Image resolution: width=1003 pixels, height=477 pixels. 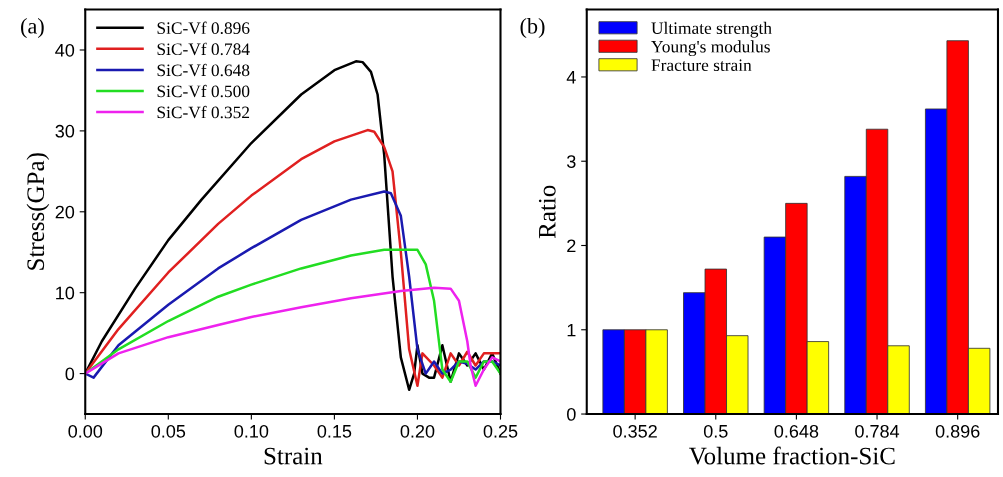 I want to click on y-tick-label: 1, so click(x=571, y=330).